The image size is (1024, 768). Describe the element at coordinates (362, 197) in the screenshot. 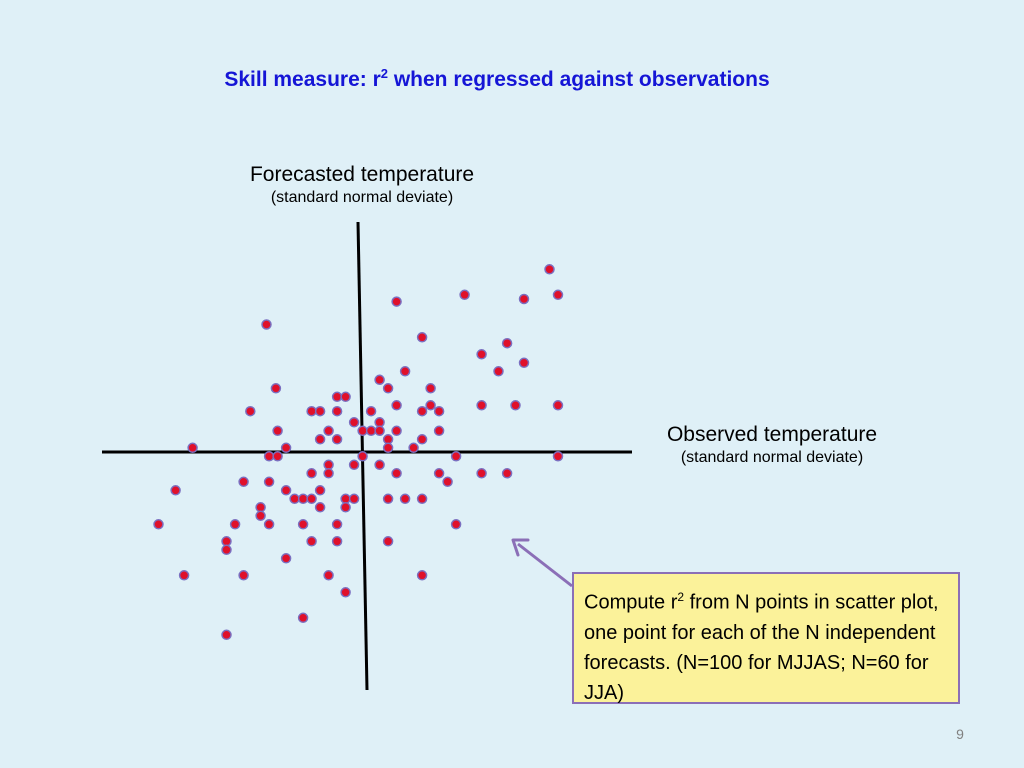

I see `y-axis-sublabel: (standard normal deviate)` at that location.